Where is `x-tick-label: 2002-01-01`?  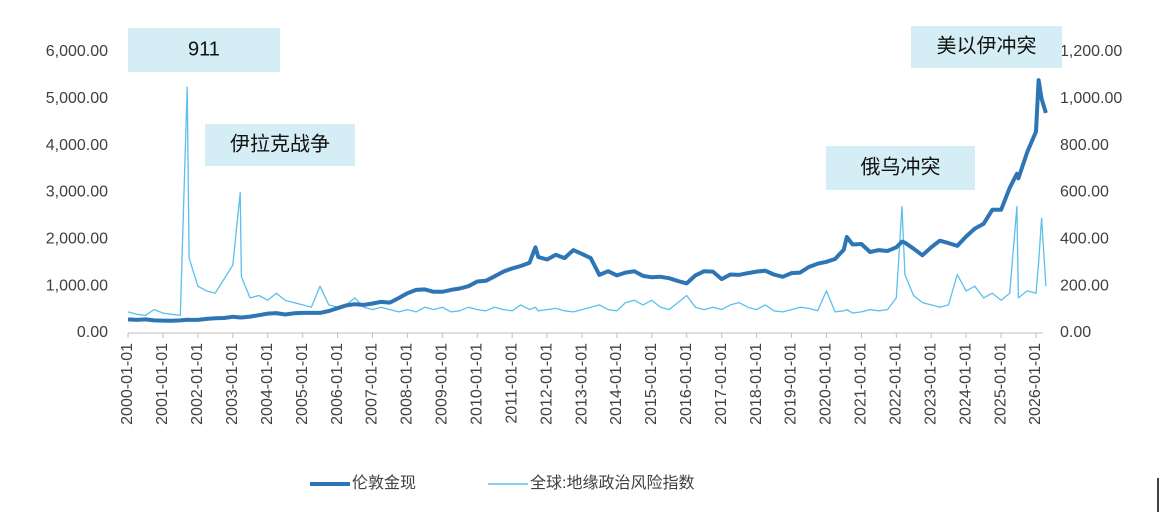
x-tick-label: 2002-01-01 is located at coordinates (197, 384).